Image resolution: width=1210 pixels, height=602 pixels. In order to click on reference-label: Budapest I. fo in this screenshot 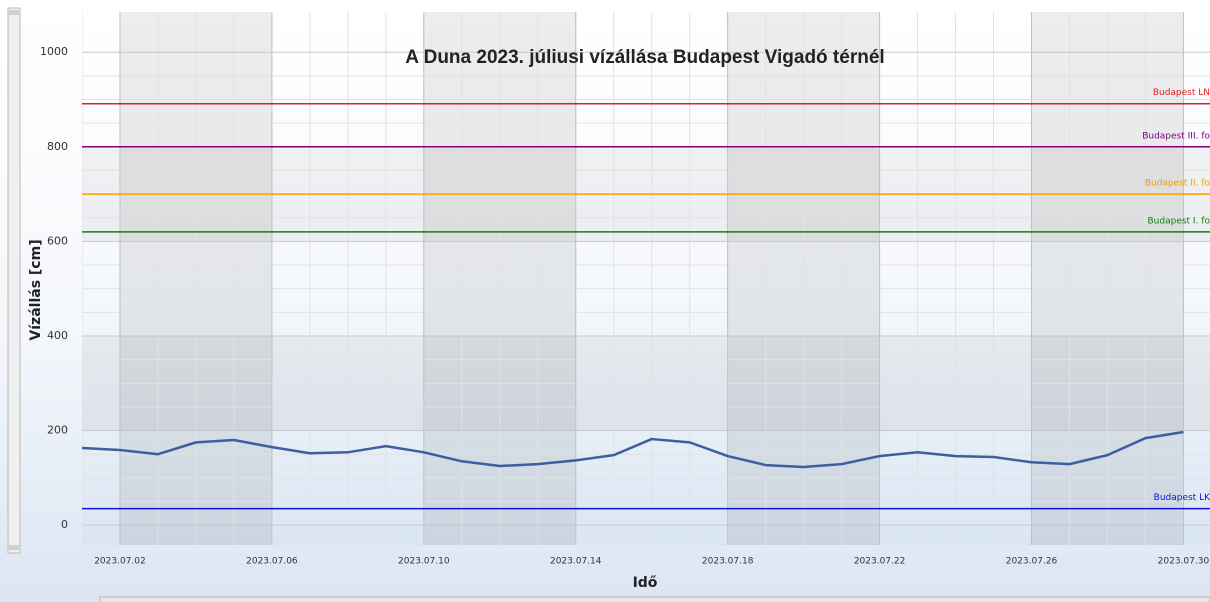, I will do `click(1179, 221)`.